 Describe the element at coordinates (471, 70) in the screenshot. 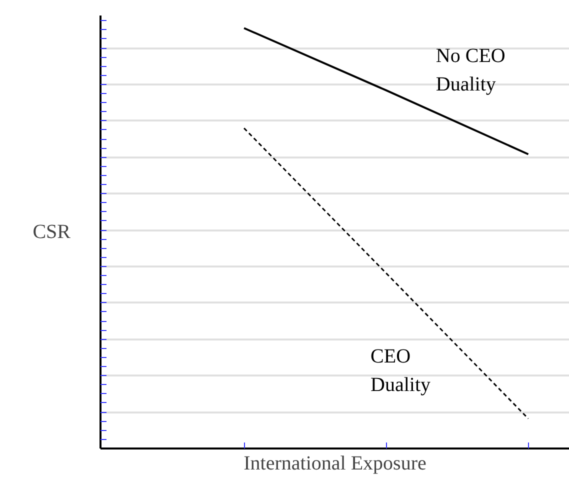

I see `series-label: No CEO Duality` at that location.